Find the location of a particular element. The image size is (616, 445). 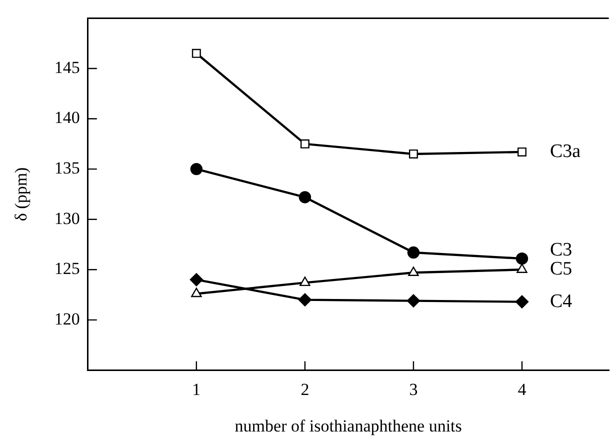

y-tick-label: 130 is located at coordinates (67, 218).